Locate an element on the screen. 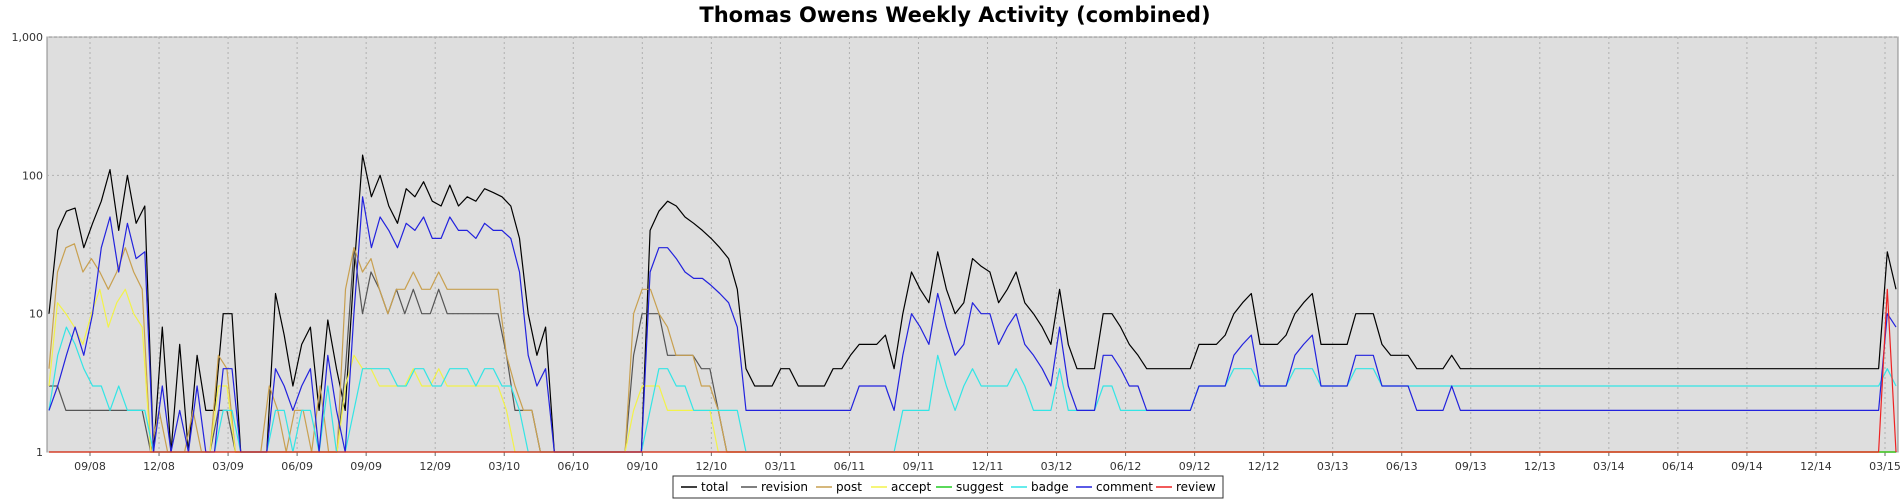  legend-label: review is located at coordinates (1196, 487).